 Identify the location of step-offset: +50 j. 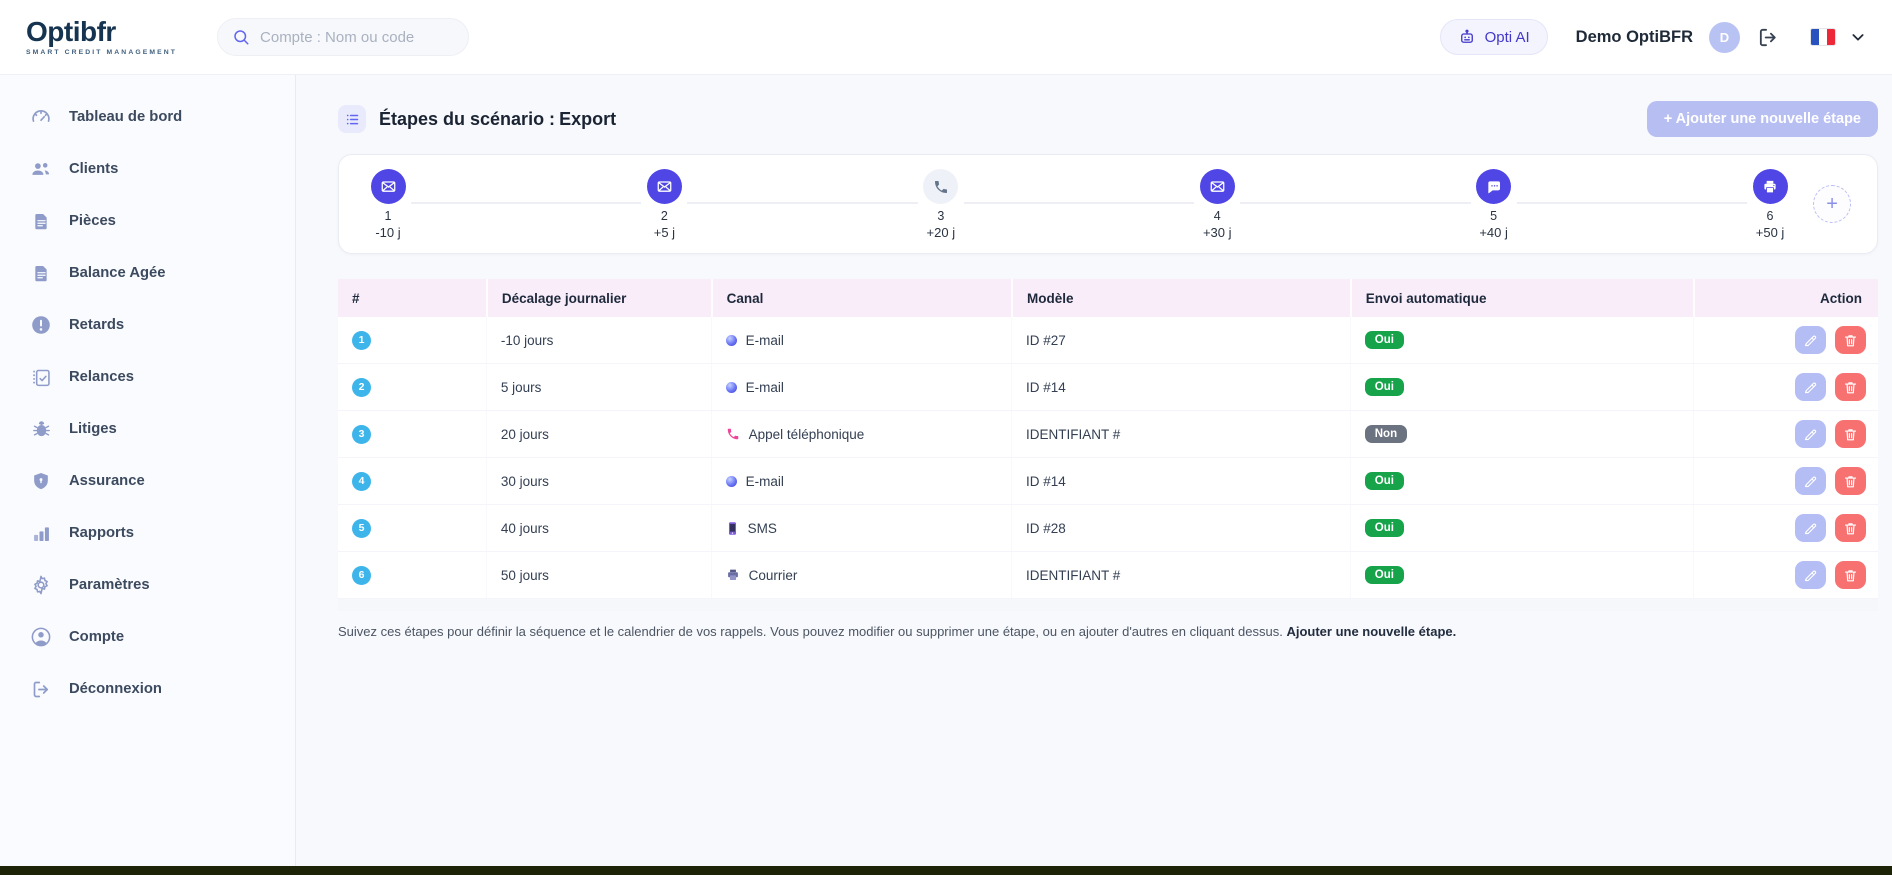
(1770, 232).